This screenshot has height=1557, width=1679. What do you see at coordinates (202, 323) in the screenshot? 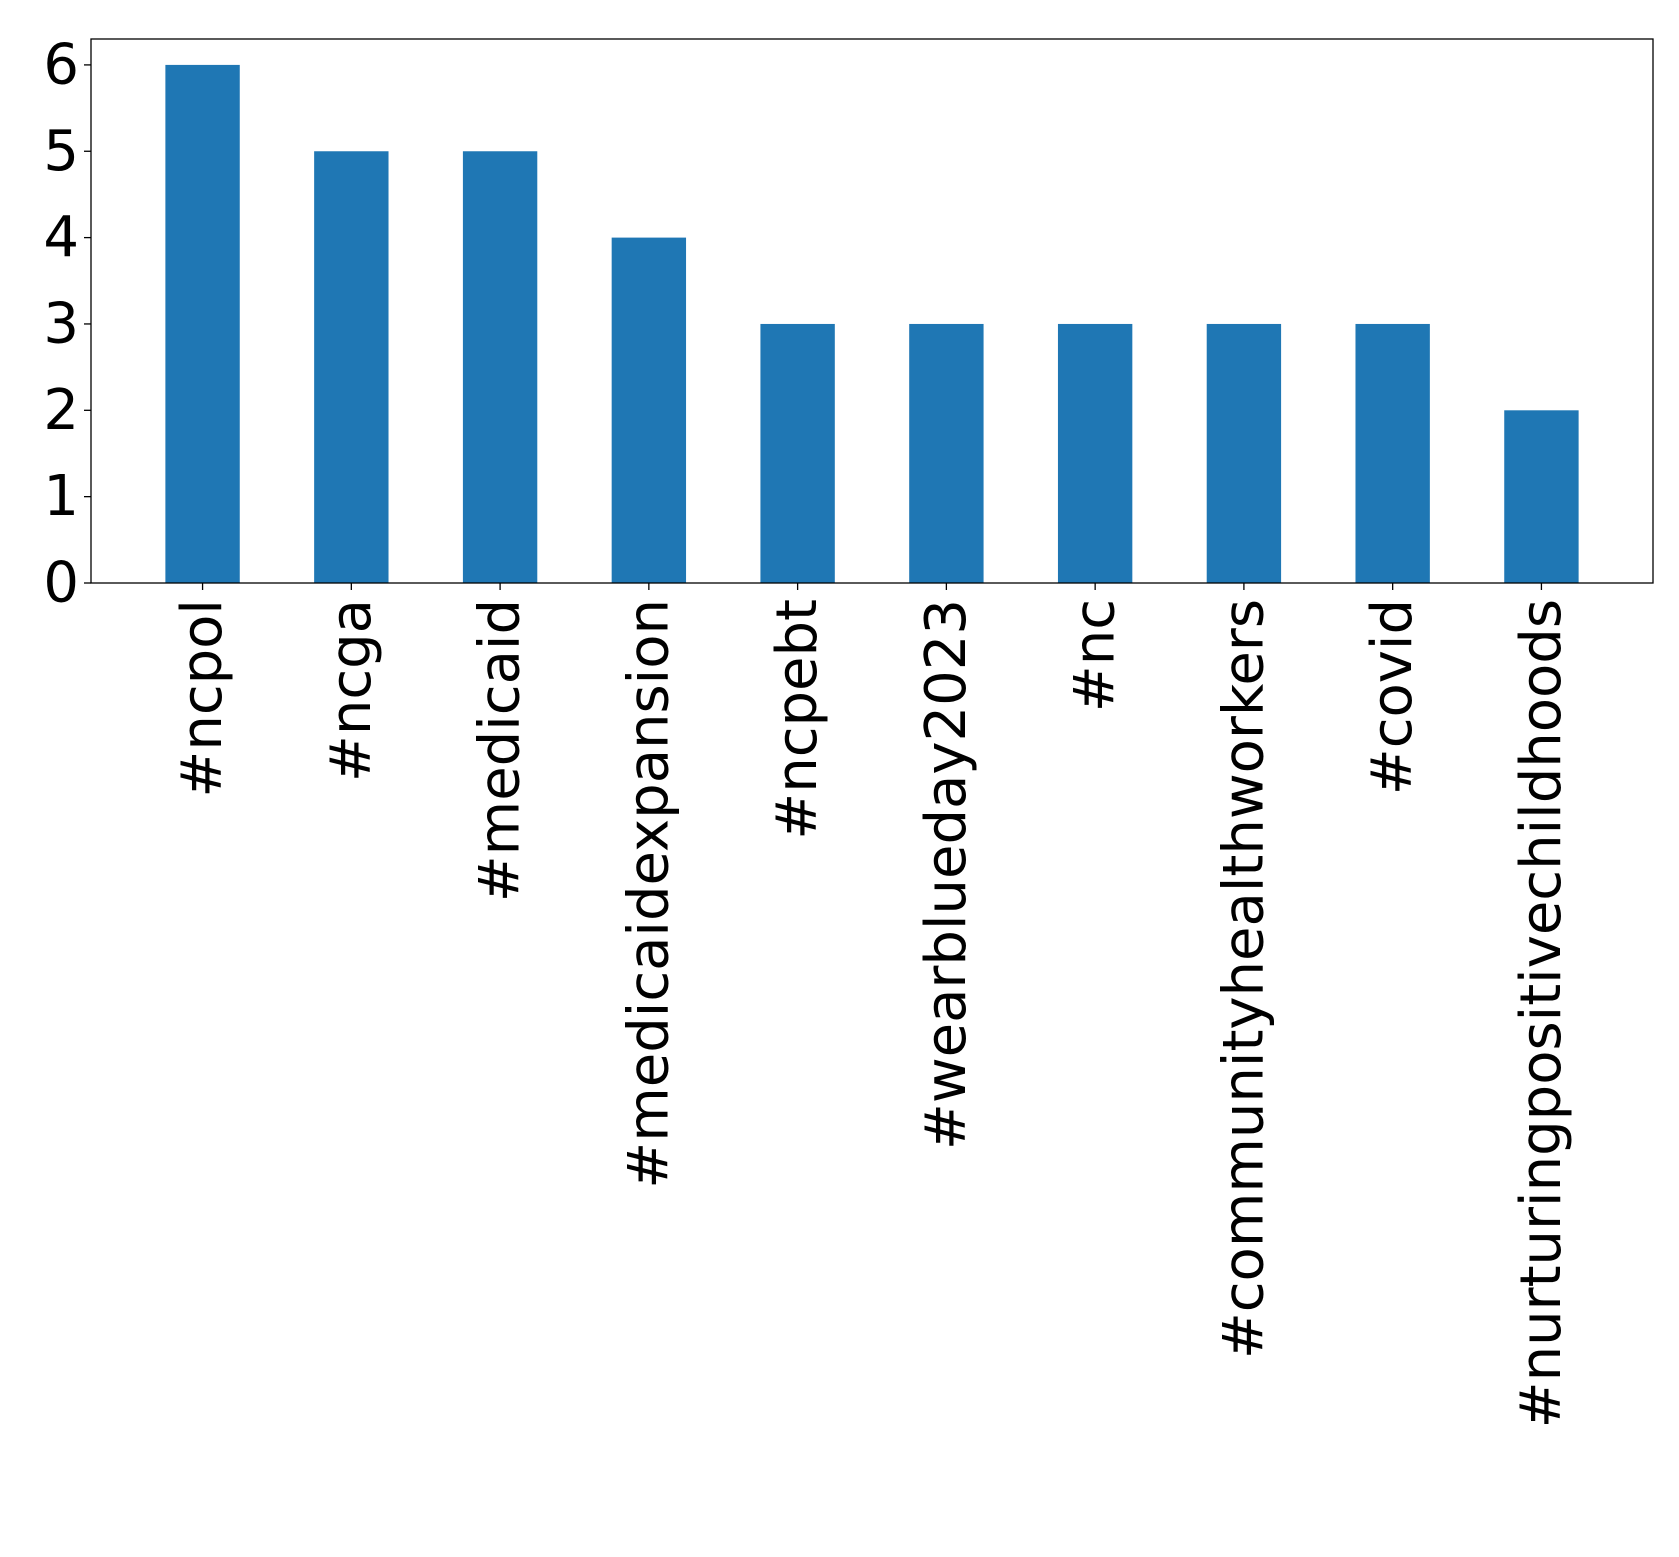
I see `bar-ncpol` at bounding box center [202, 323].